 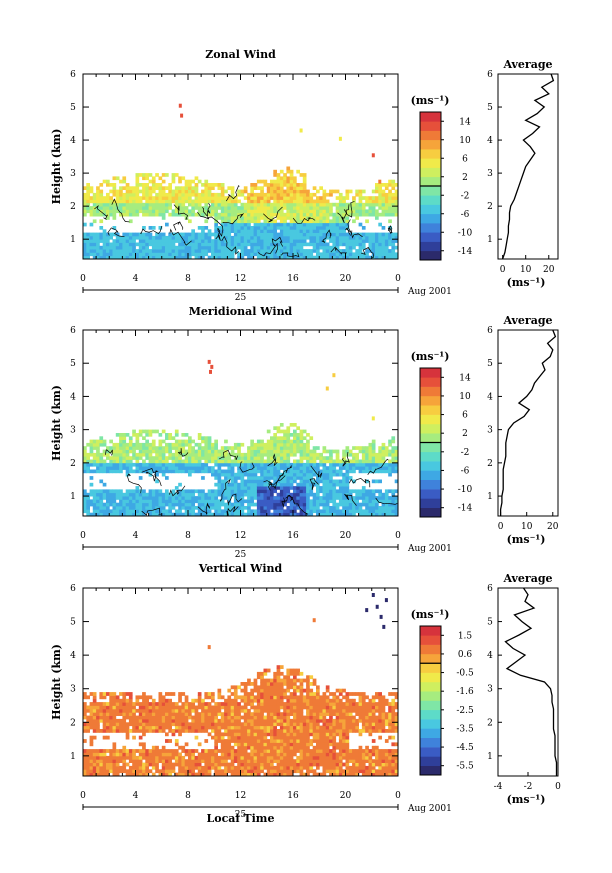 What do you see at coordinates (527, 64) in the screenshot?
I see `profile-title: Average` at bounding box center [527, 64].